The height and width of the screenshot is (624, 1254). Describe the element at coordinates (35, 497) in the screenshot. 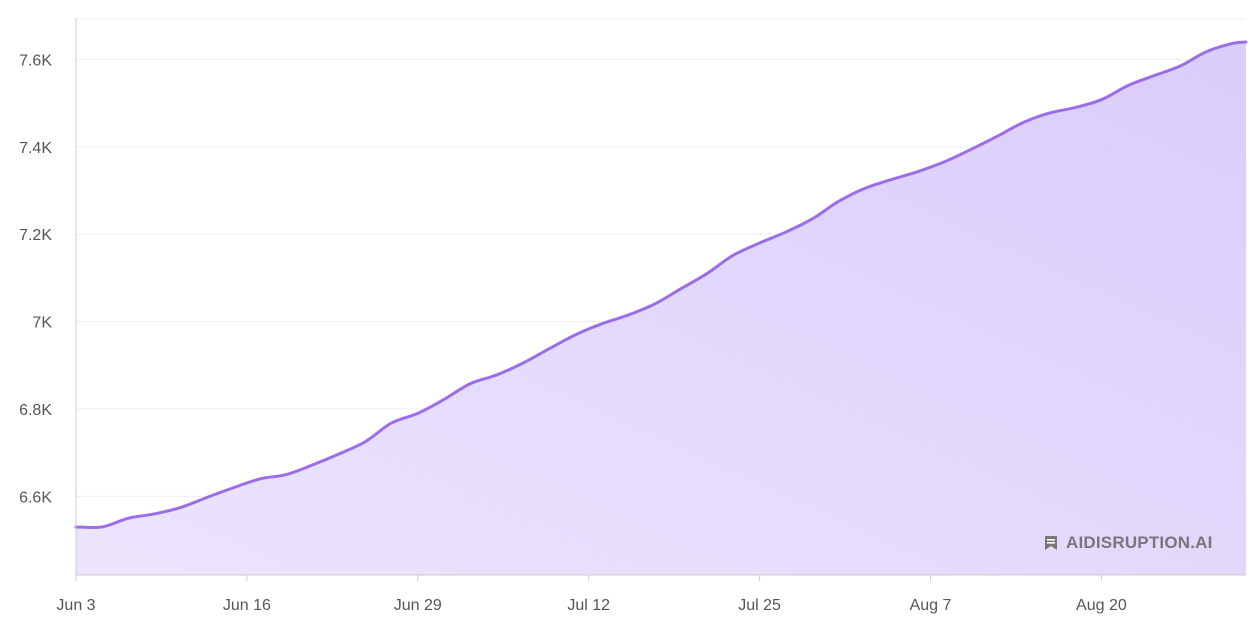

I see `y-tick-label: 6.6K` at that location.